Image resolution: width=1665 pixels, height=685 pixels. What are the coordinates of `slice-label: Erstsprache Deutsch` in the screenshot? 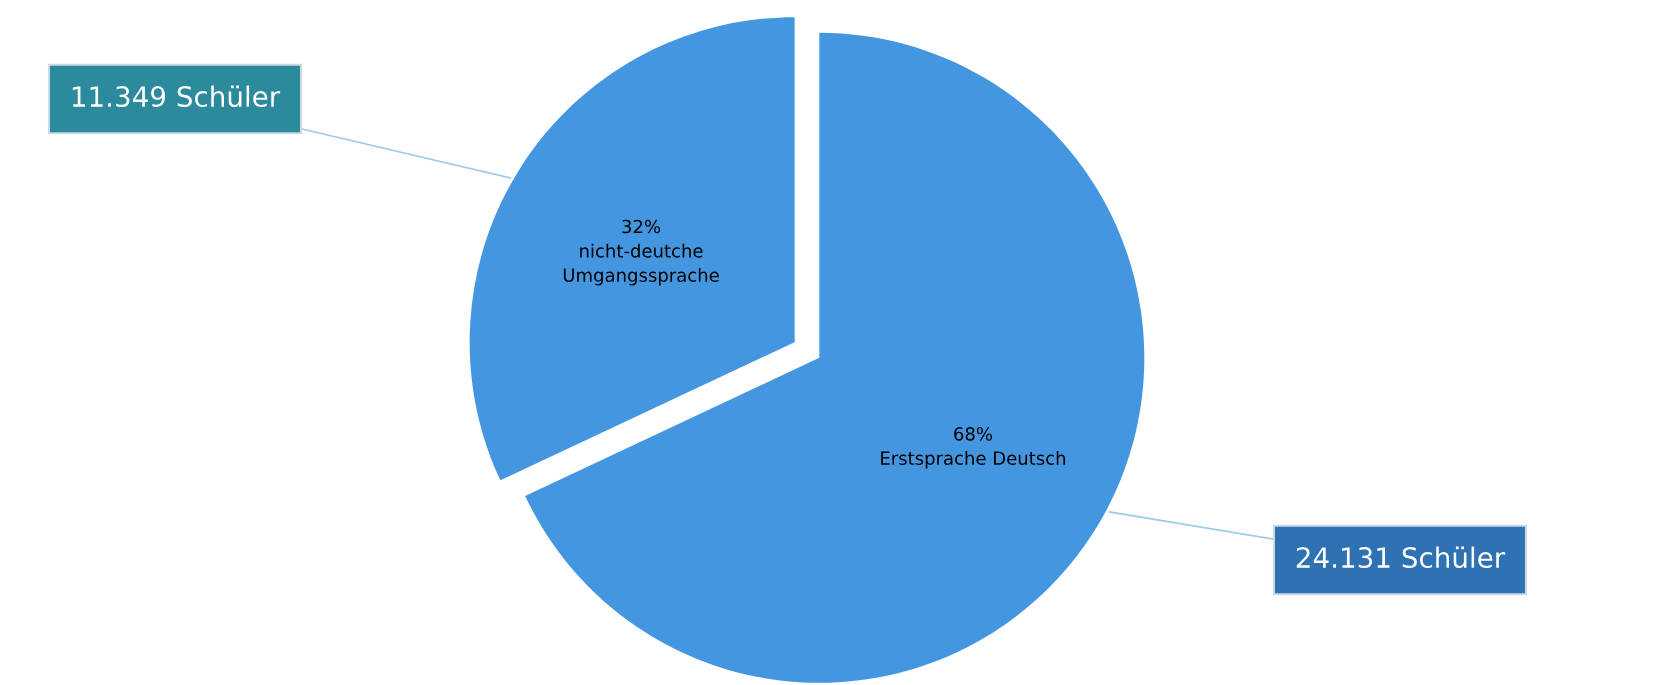 It's located at (973, 460).